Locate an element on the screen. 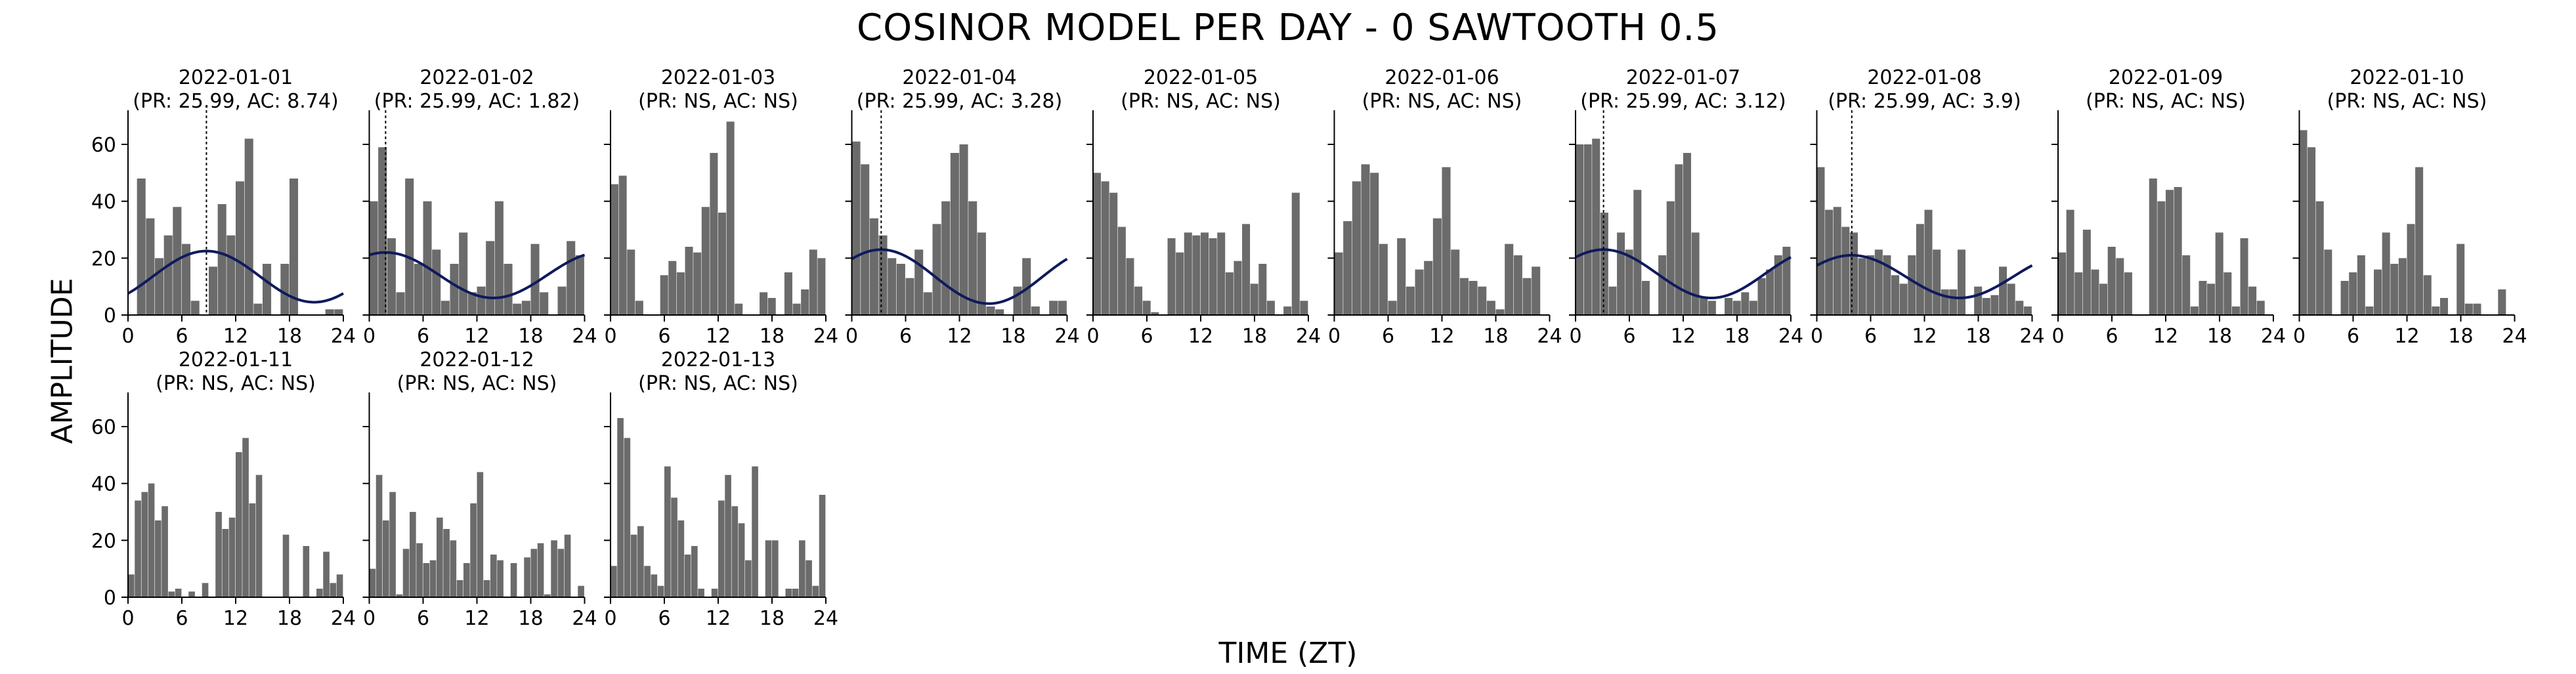 The width and height of the screenshot is (2576, 674). panel-date: 2022-01-01 is located at coordinates (236, 77).